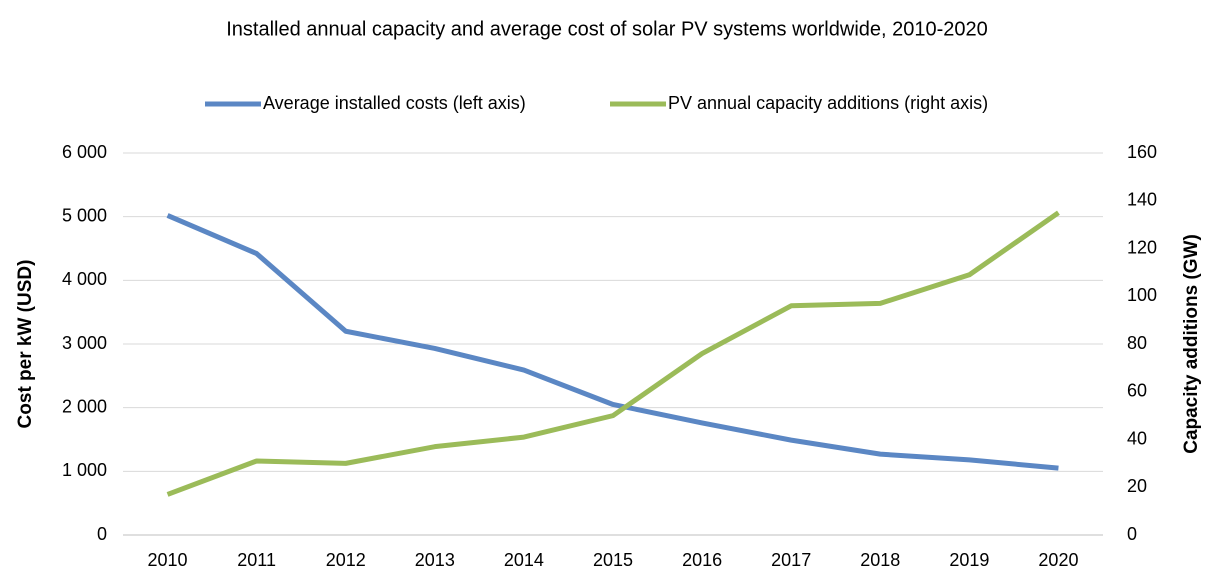  What do you see at coordinates (524, 560) in the screenshot?
I see `x-tick-label: 2014` at bounding box center [524, 560].